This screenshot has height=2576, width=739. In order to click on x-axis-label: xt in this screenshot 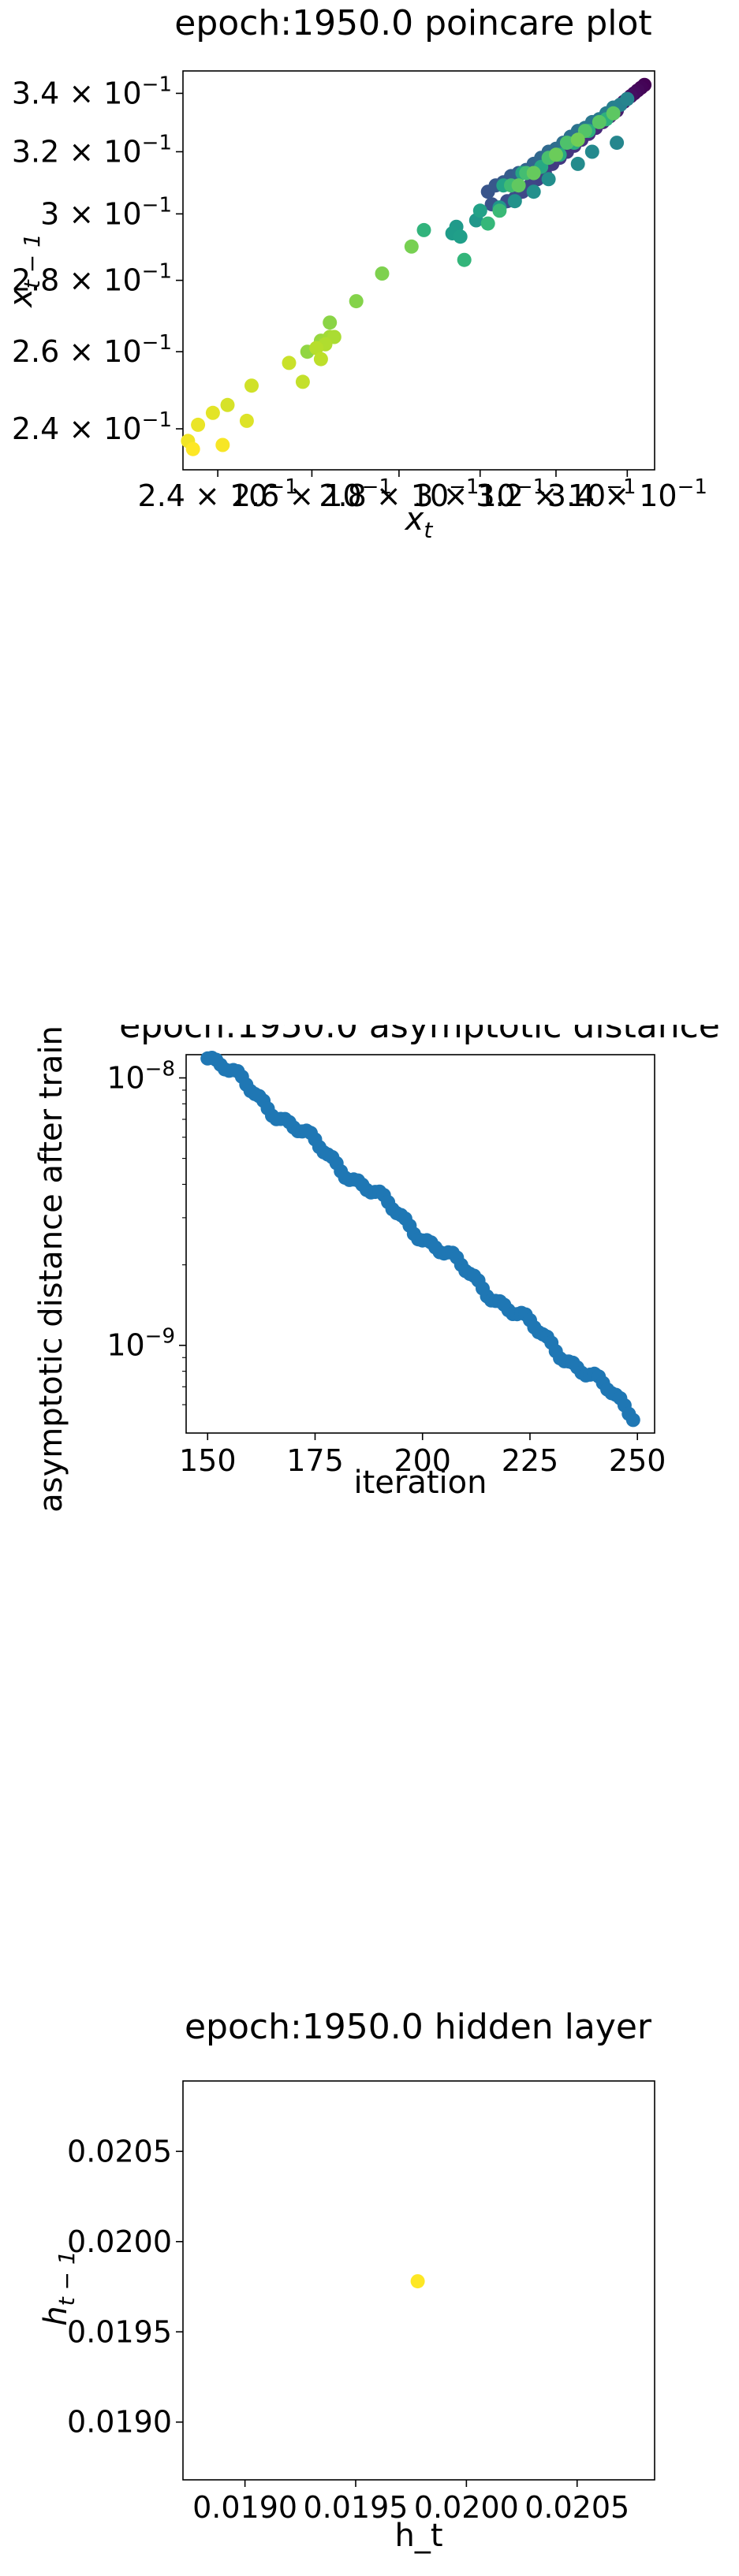, I will do `click(419, 522)`.